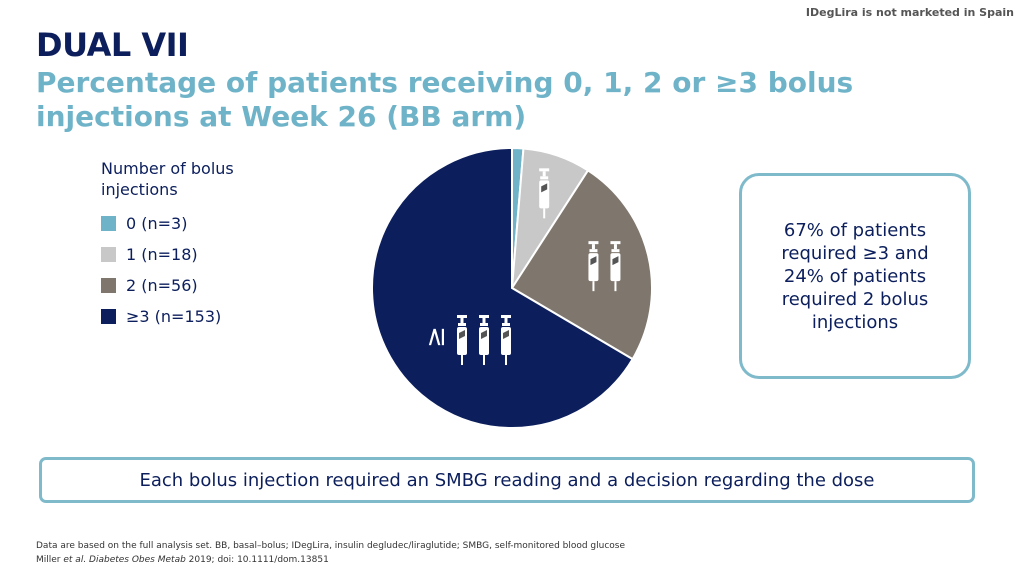 The image size is (1024, 576). Describe the element at coordinates (50, 560) in the screenshot. I see `ref-author: Miller` at that location.